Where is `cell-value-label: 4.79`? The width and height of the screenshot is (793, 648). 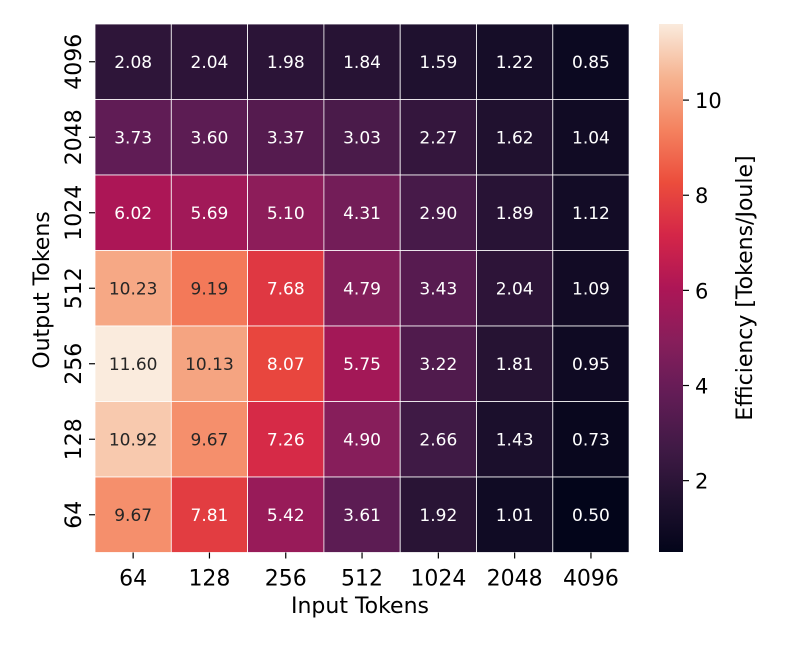 cell-value-label: 4.79 is located at coordinates (362, 289).